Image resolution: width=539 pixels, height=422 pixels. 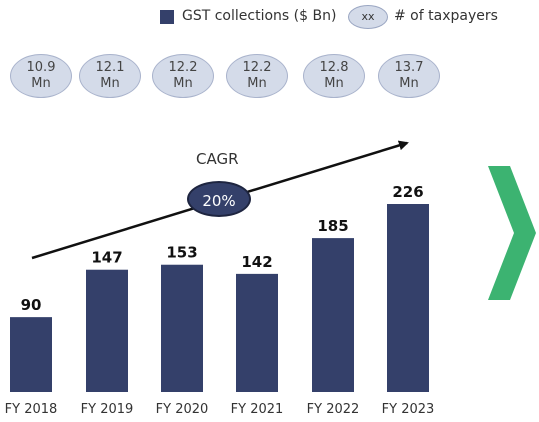 I want to click on bar-value-label: 142, so click(x=256, y=262).